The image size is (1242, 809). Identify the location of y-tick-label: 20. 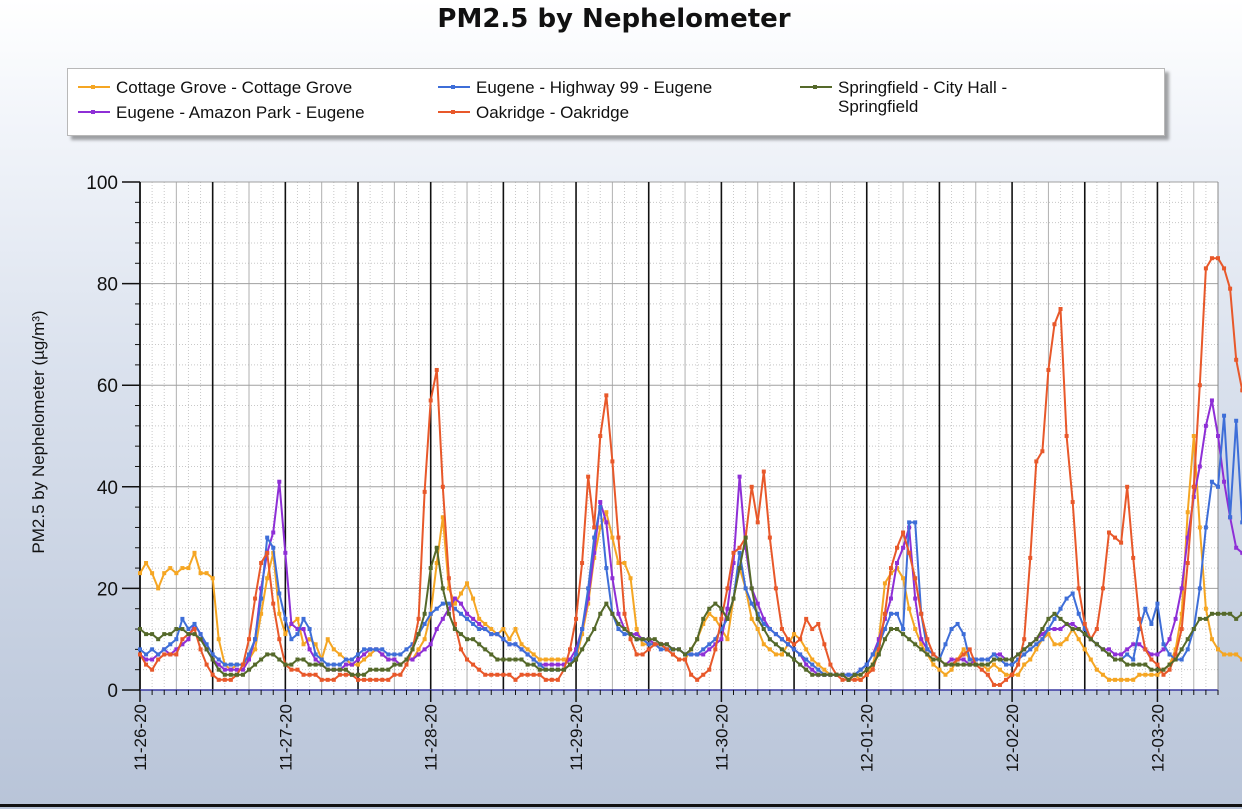
(107, 589).